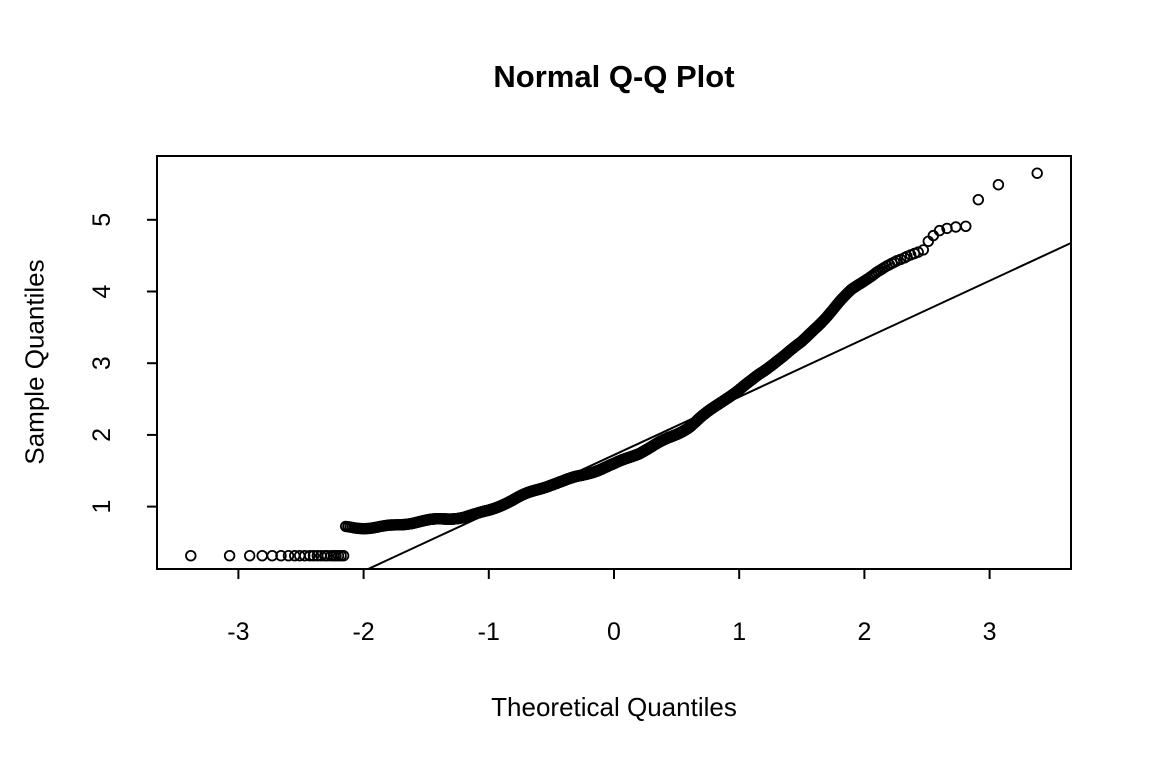 The height and width of the screenshot is (768, 1152). I want to click on x-tick-label: -1, so click(489, 632).